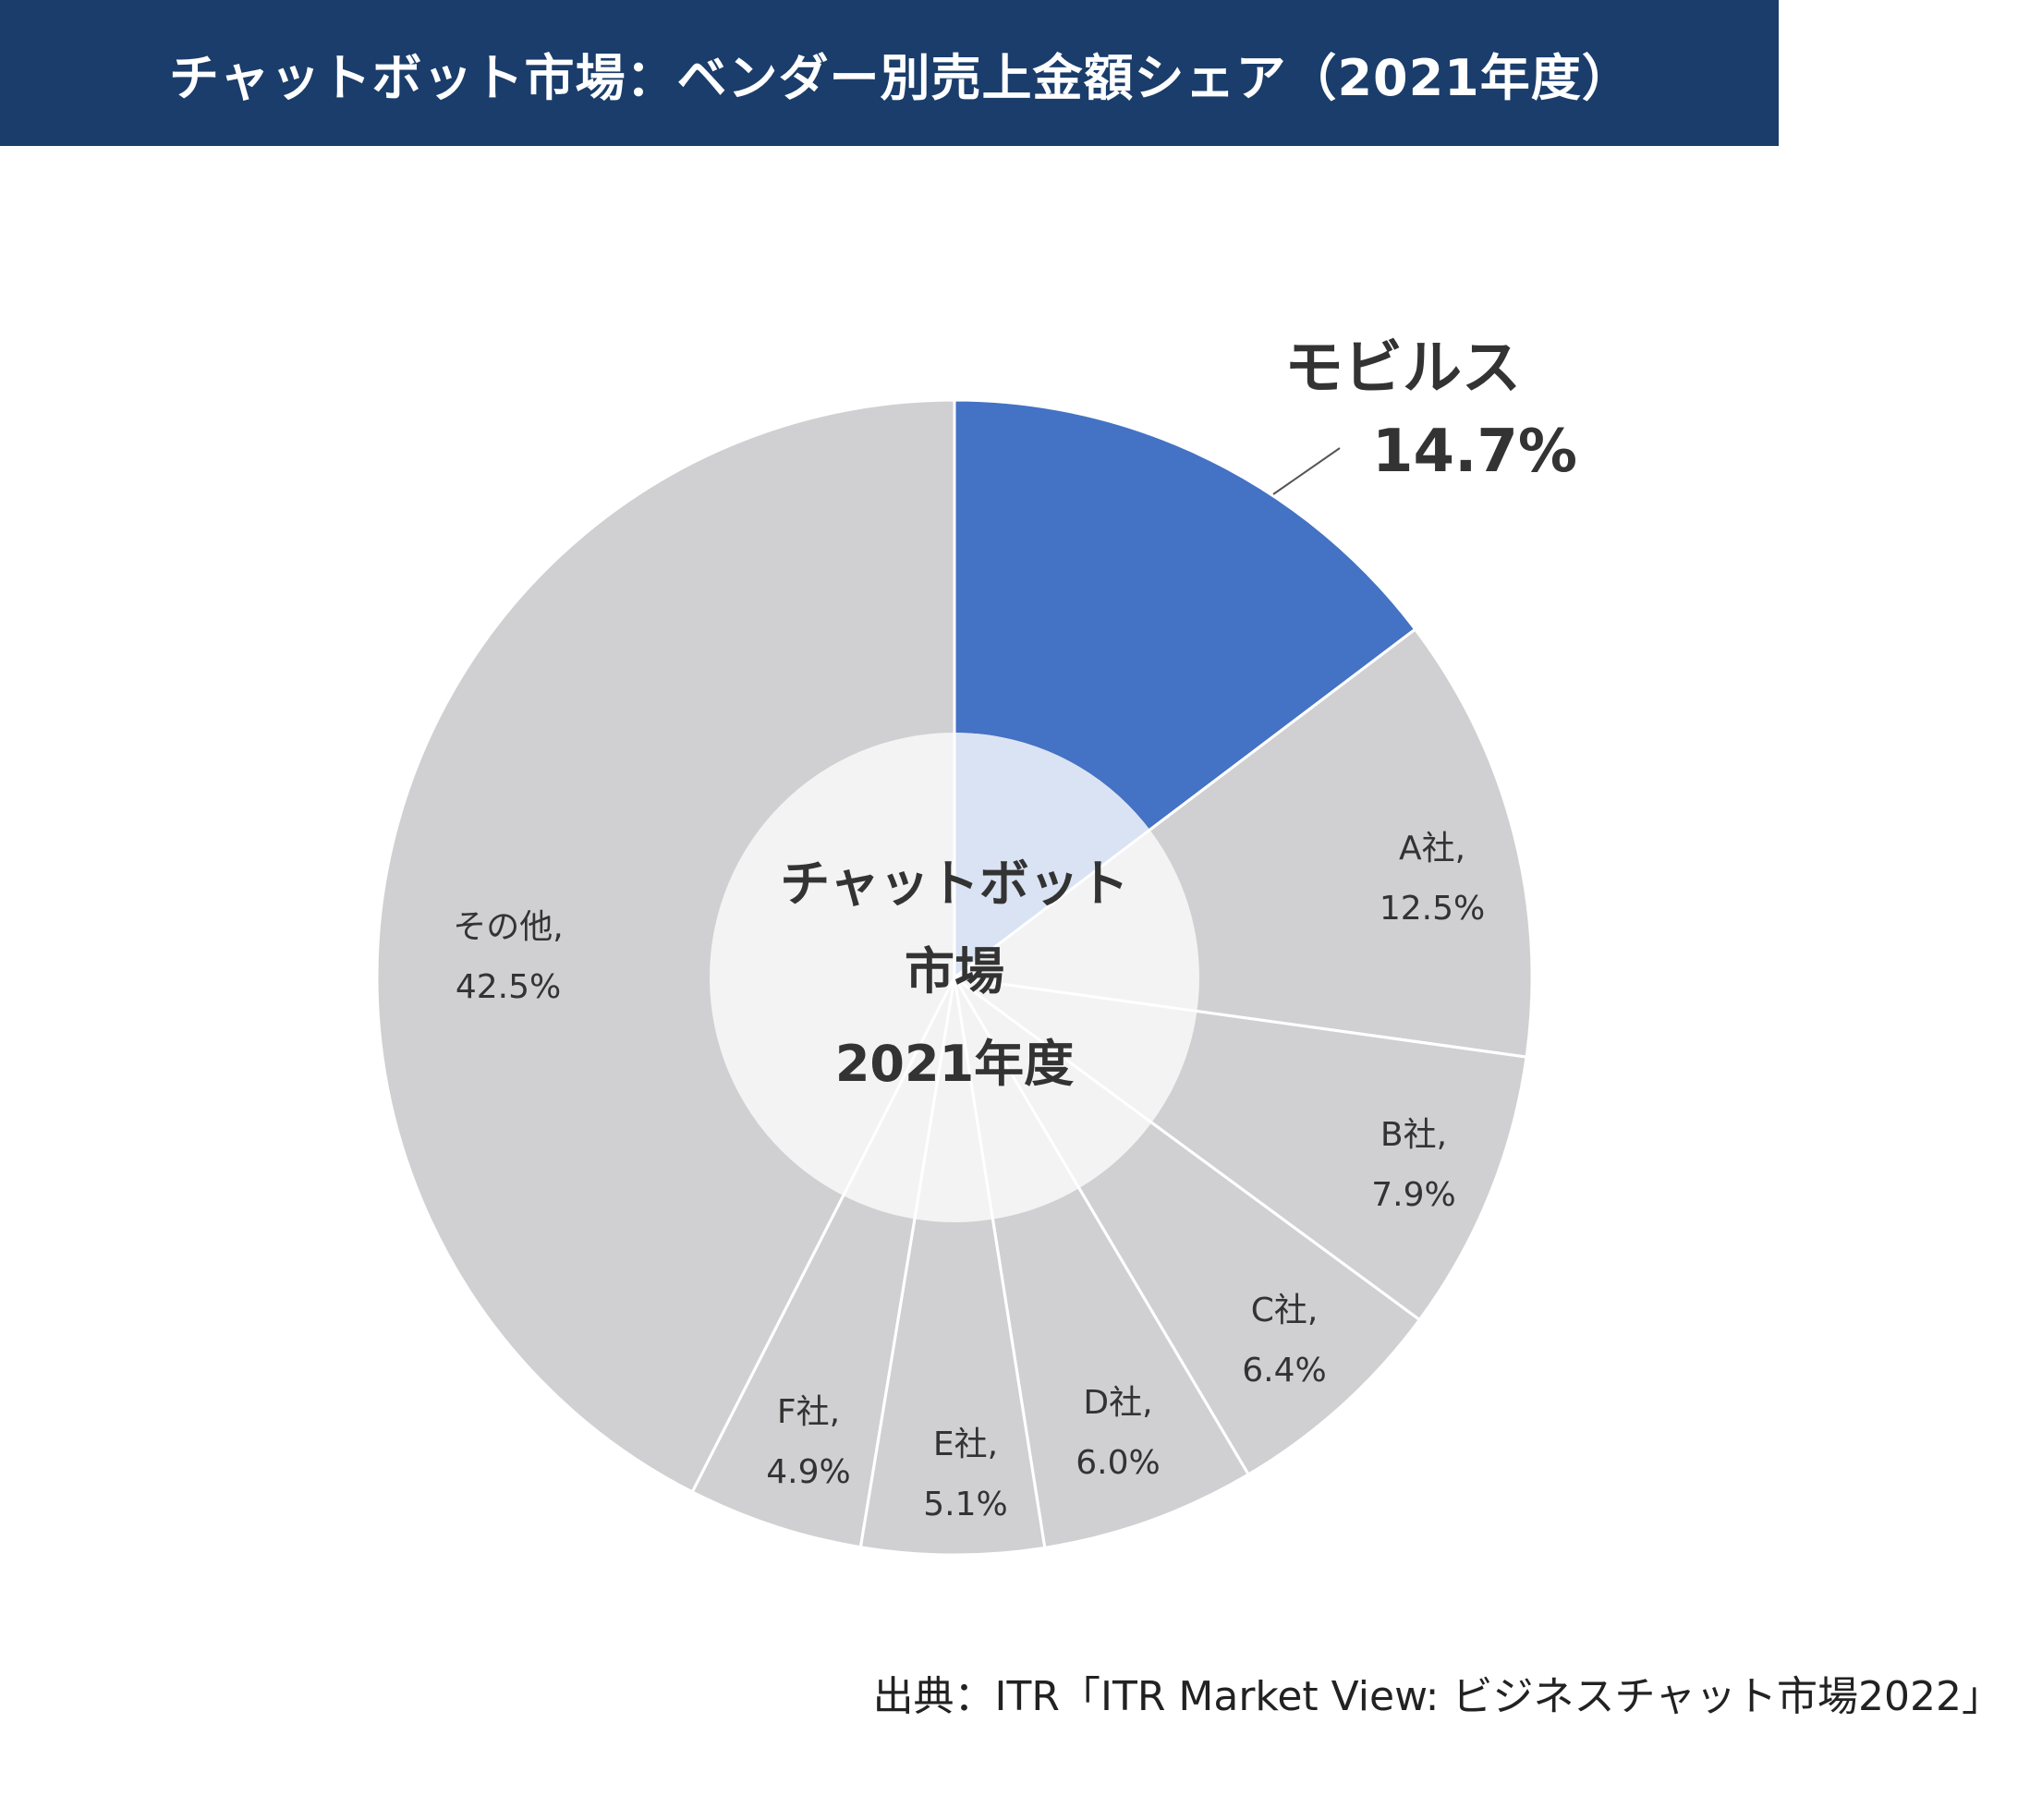  I want to click on source-note: 出典：ITR「ITR Market View: ビジネスチャット市場2022」, so click(1437, 1696).